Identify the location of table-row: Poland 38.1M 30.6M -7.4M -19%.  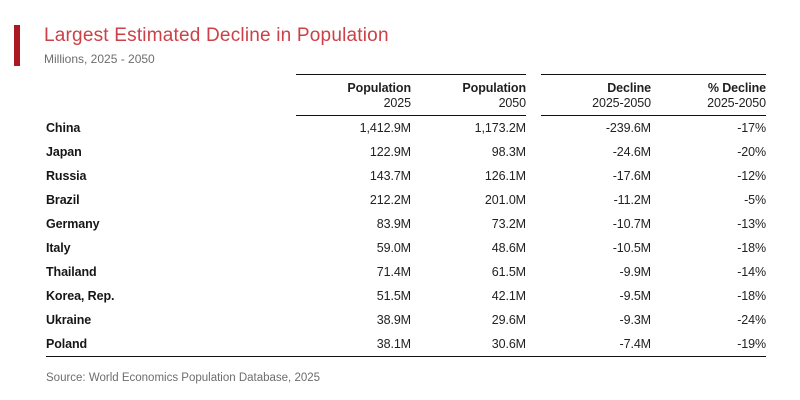
(406, 344).